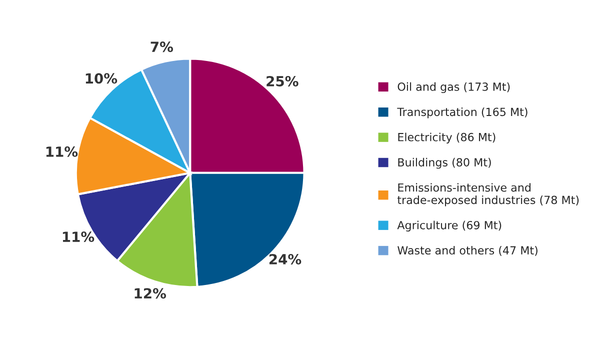 Image resolution: width=594 pixels, height=339 pixels. I want to click on legend-label: Emissions-intensive and trade-exposed industries (78 Mt), so click(488, 194).